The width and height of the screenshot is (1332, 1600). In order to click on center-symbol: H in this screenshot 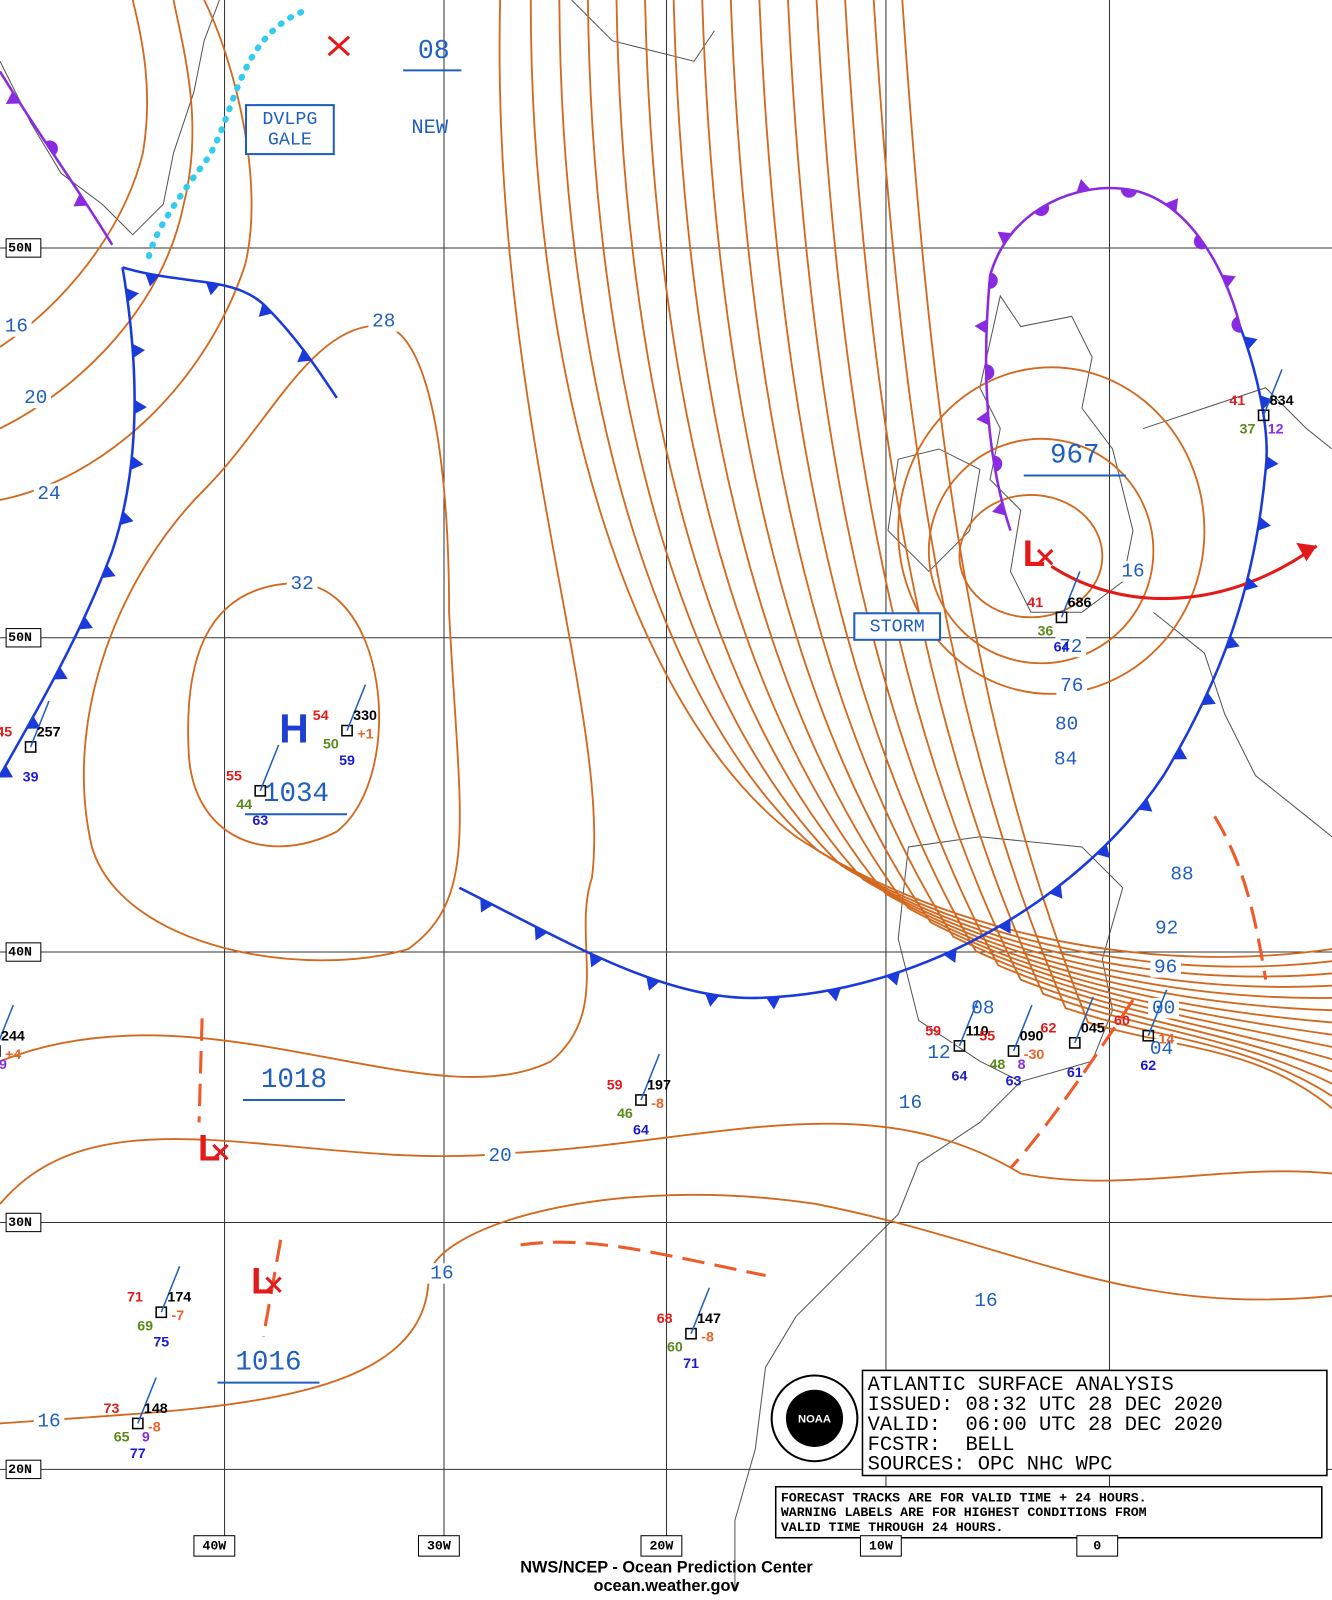, I will do `click(293, 728)`.